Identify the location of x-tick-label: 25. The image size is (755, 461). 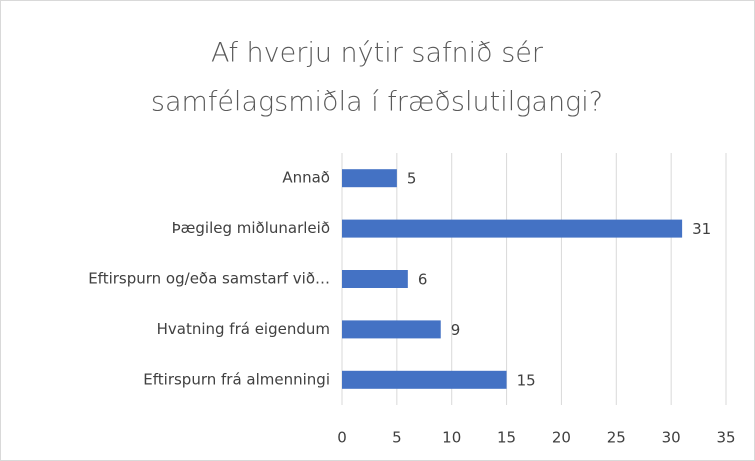
(616, 438).